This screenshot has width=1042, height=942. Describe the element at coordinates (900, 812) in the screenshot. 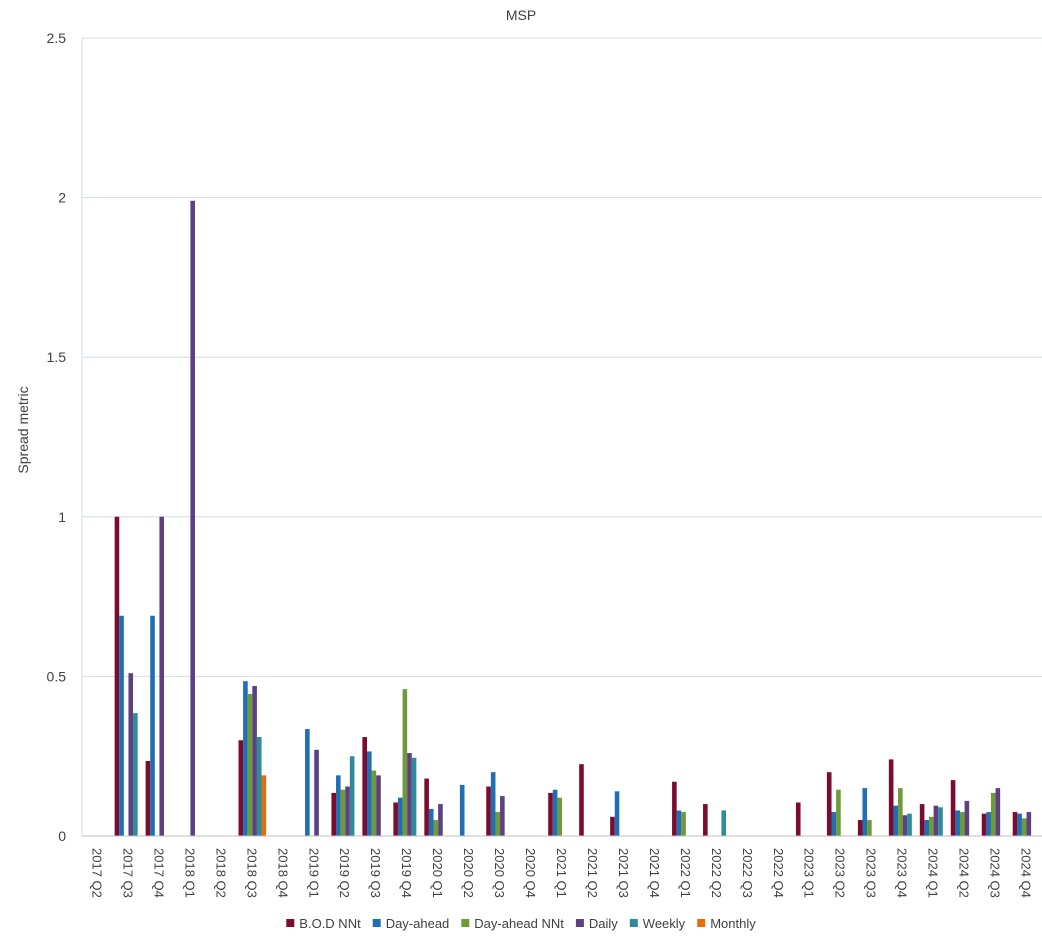

I see `bar-day-ahead-nnt-2023-q4` at that location.